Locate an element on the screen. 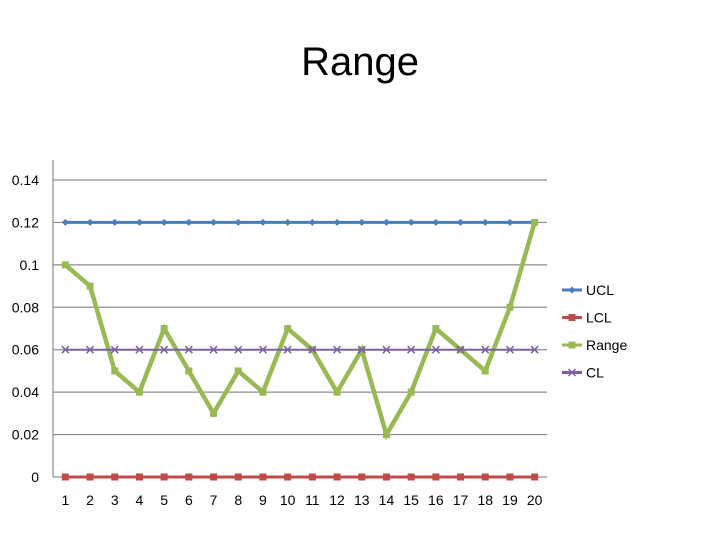 The width and height of the screenshot is (720, 540). x-tick-label: 6 is located at coordinates (189, 500).